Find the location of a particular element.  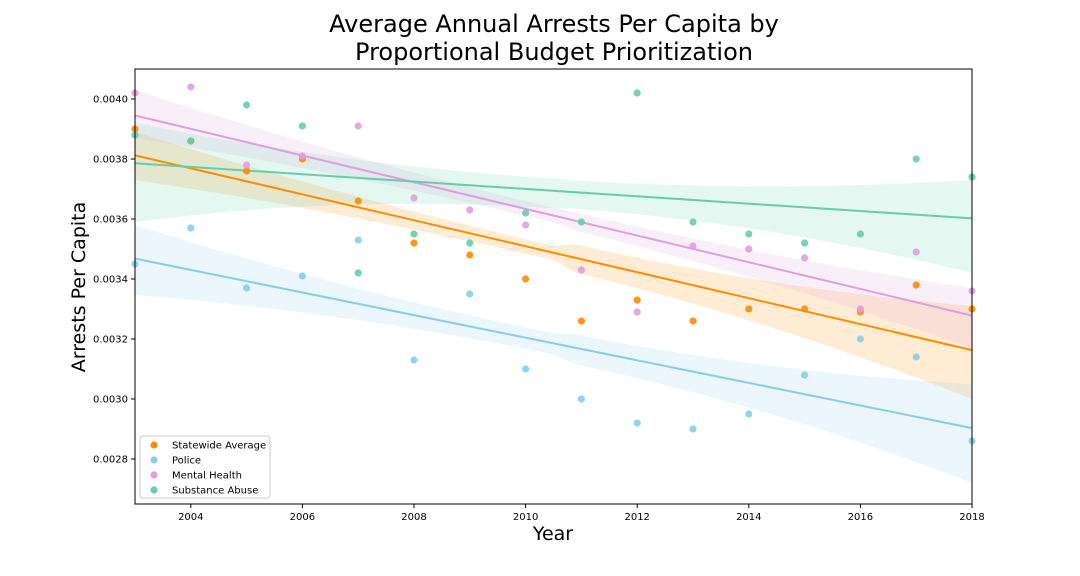

point-mental-health-2009 is located at coordinates (470, 210).